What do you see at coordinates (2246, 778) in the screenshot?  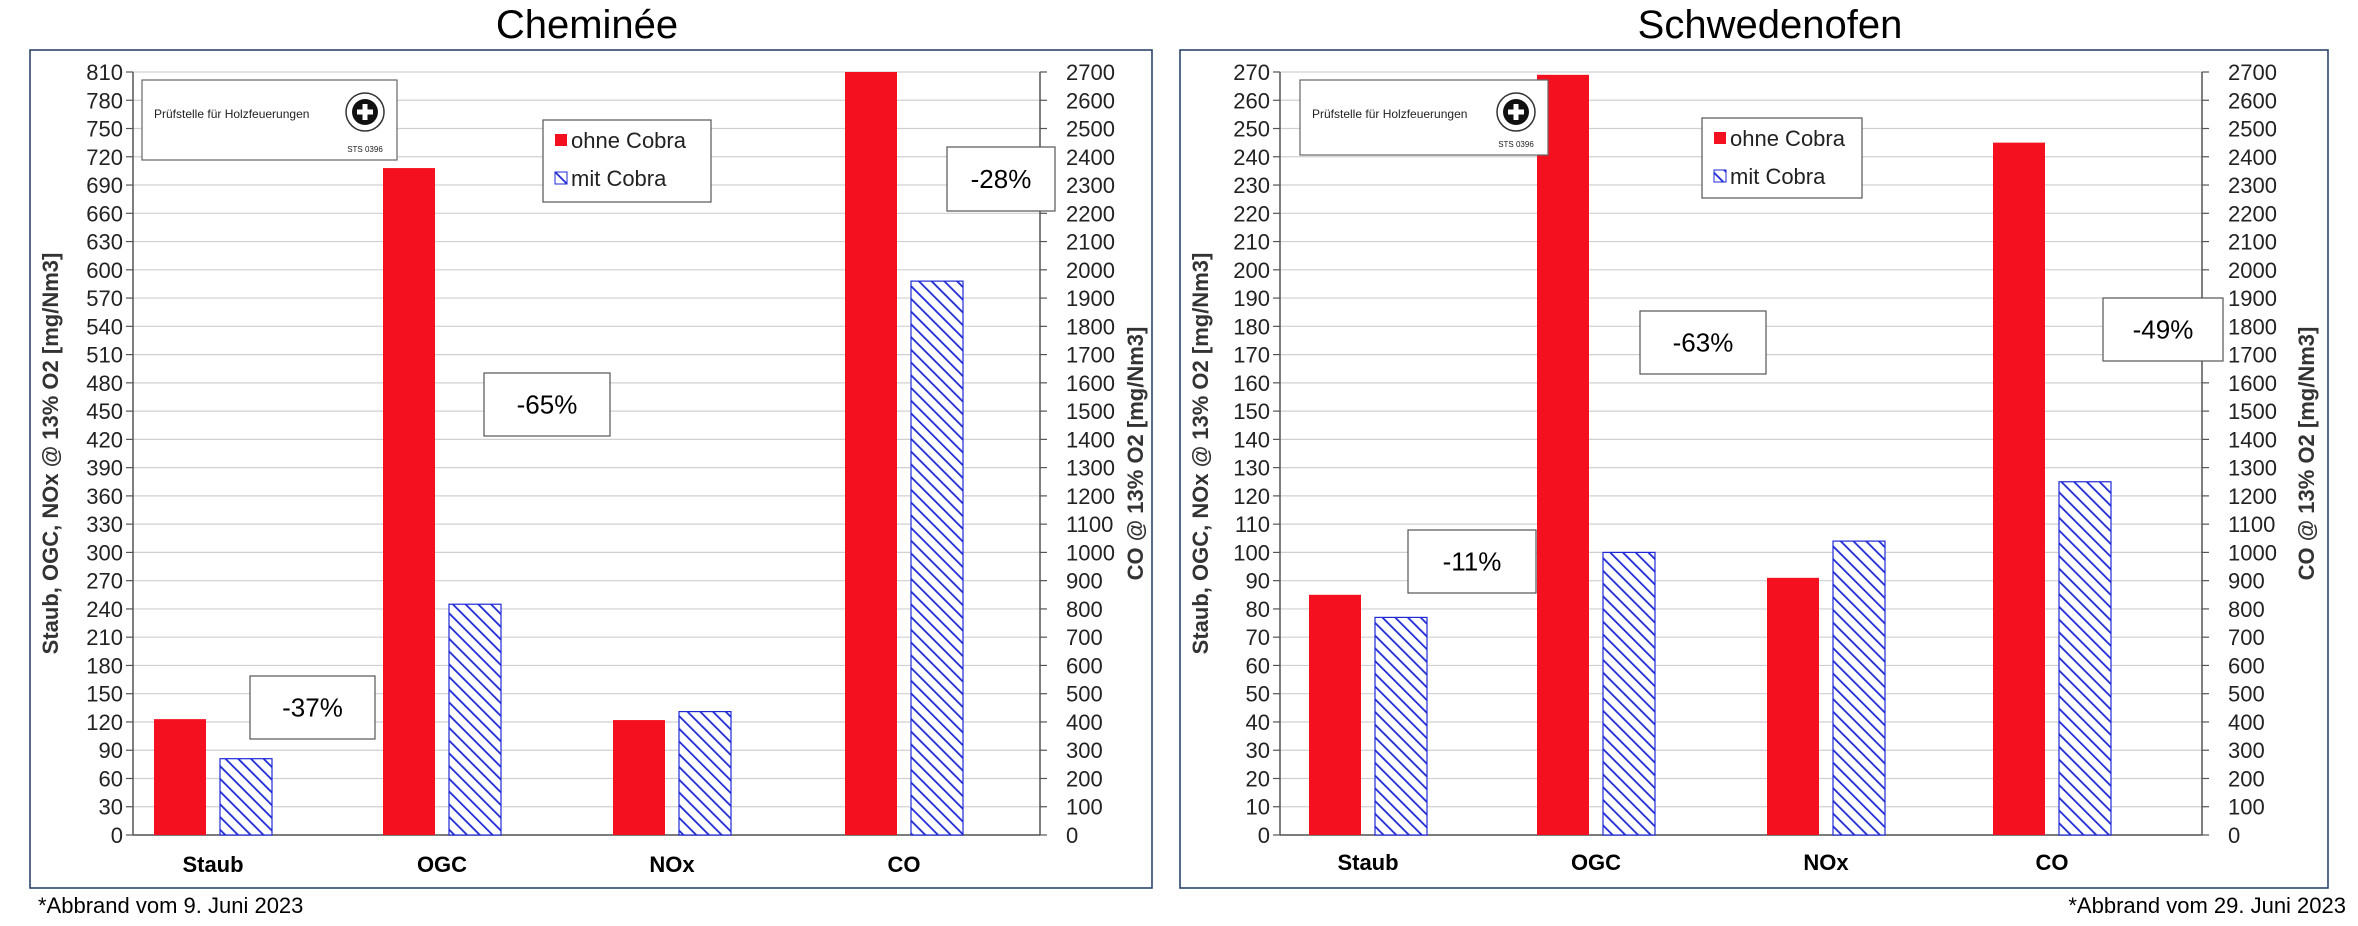 I see `y2-tick-label: 200` at bounding box center [2246, 778].